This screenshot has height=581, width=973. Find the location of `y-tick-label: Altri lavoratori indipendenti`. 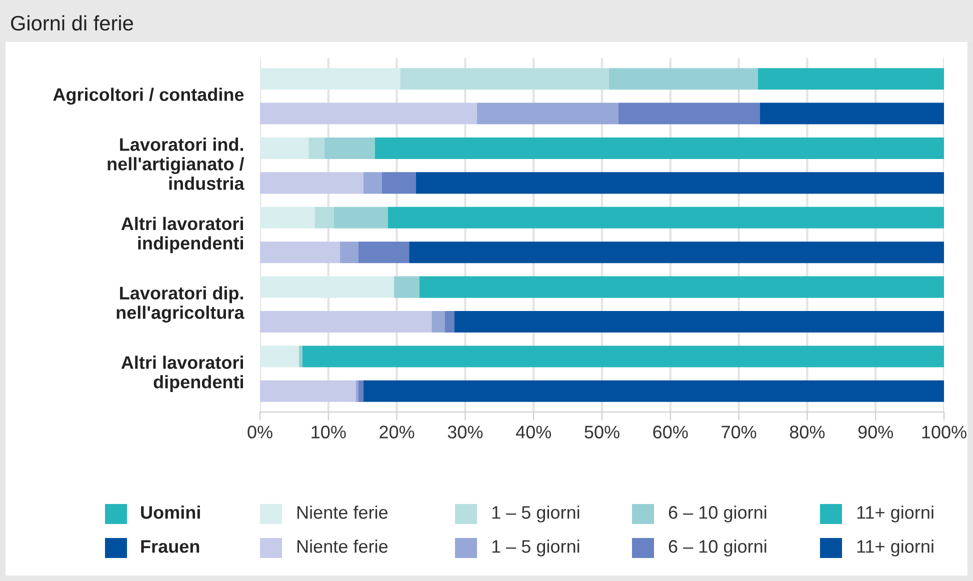

y-tick-label: Altri lavoratori indipendenti is located at coordinates (182, 235).